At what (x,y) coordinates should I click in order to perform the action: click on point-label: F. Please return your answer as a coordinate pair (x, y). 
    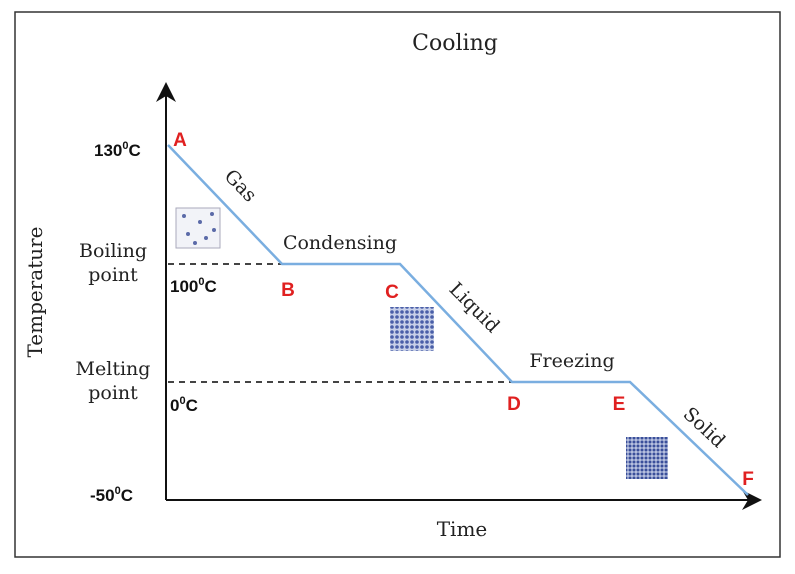
    Looking at the image, I should click on (748, 479).